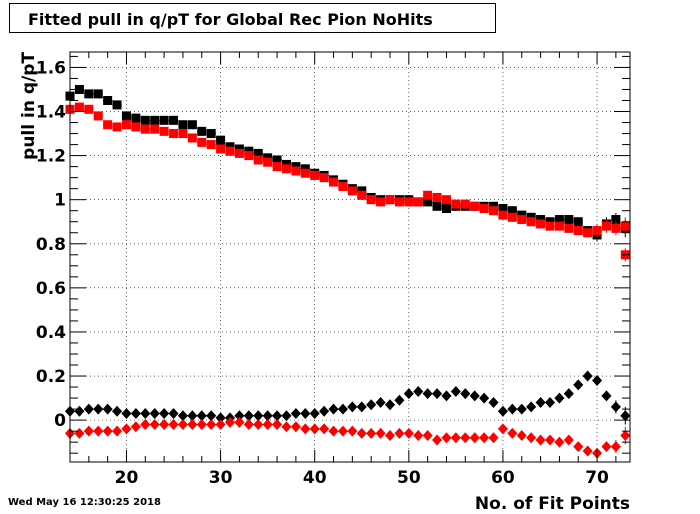 The image size is (700, 514). I want to click on x-tick-label: 40, so click(315, 478).